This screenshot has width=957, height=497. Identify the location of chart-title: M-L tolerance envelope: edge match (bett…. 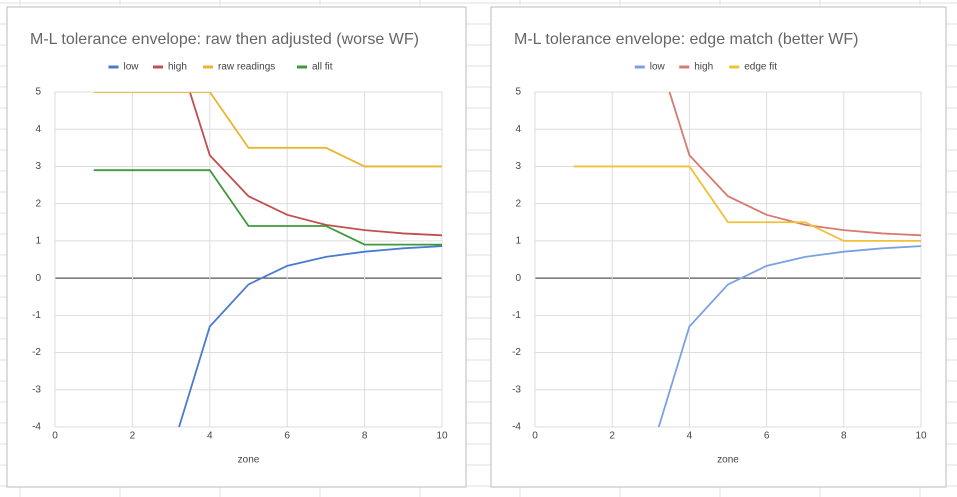
(686, 39).